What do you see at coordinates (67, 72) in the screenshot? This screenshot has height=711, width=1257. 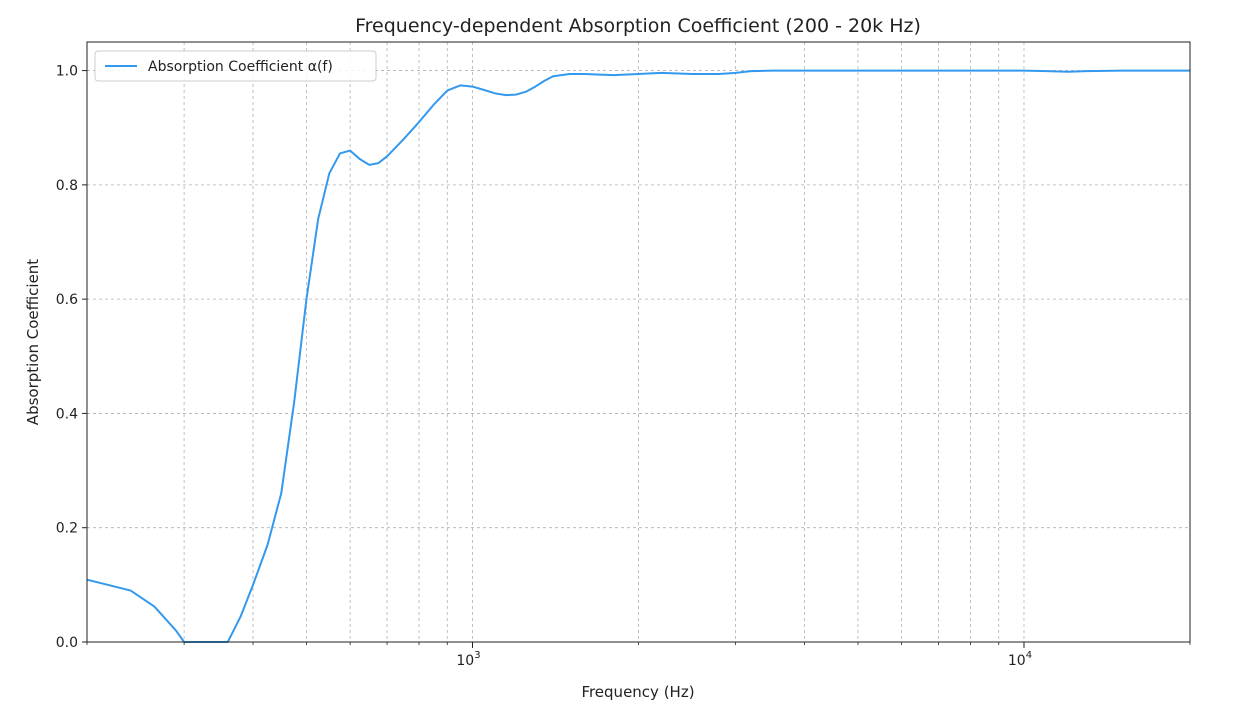 I see `y-tick-label: 1.0` at bounding box center [67, 72].